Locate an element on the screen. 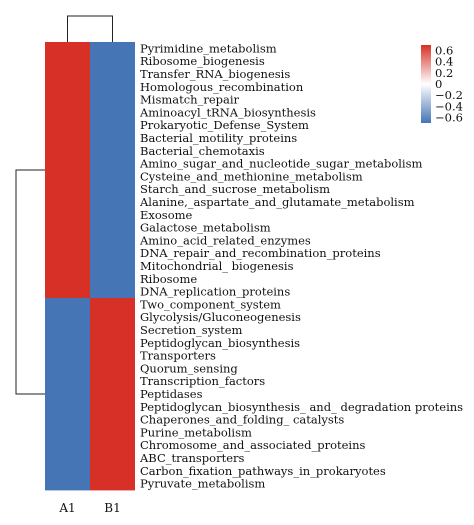 This screenshot has width=474, height=525. column-dendrogram-branch is located at coordinates (90, 28).